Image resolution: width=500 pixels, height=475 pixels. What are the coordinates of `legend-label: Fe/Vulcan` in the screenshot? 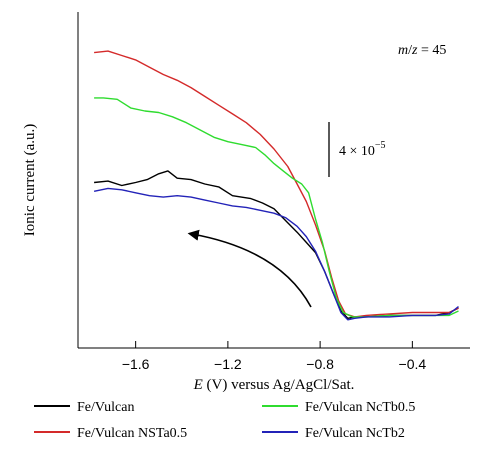 It's located at (105, 407).